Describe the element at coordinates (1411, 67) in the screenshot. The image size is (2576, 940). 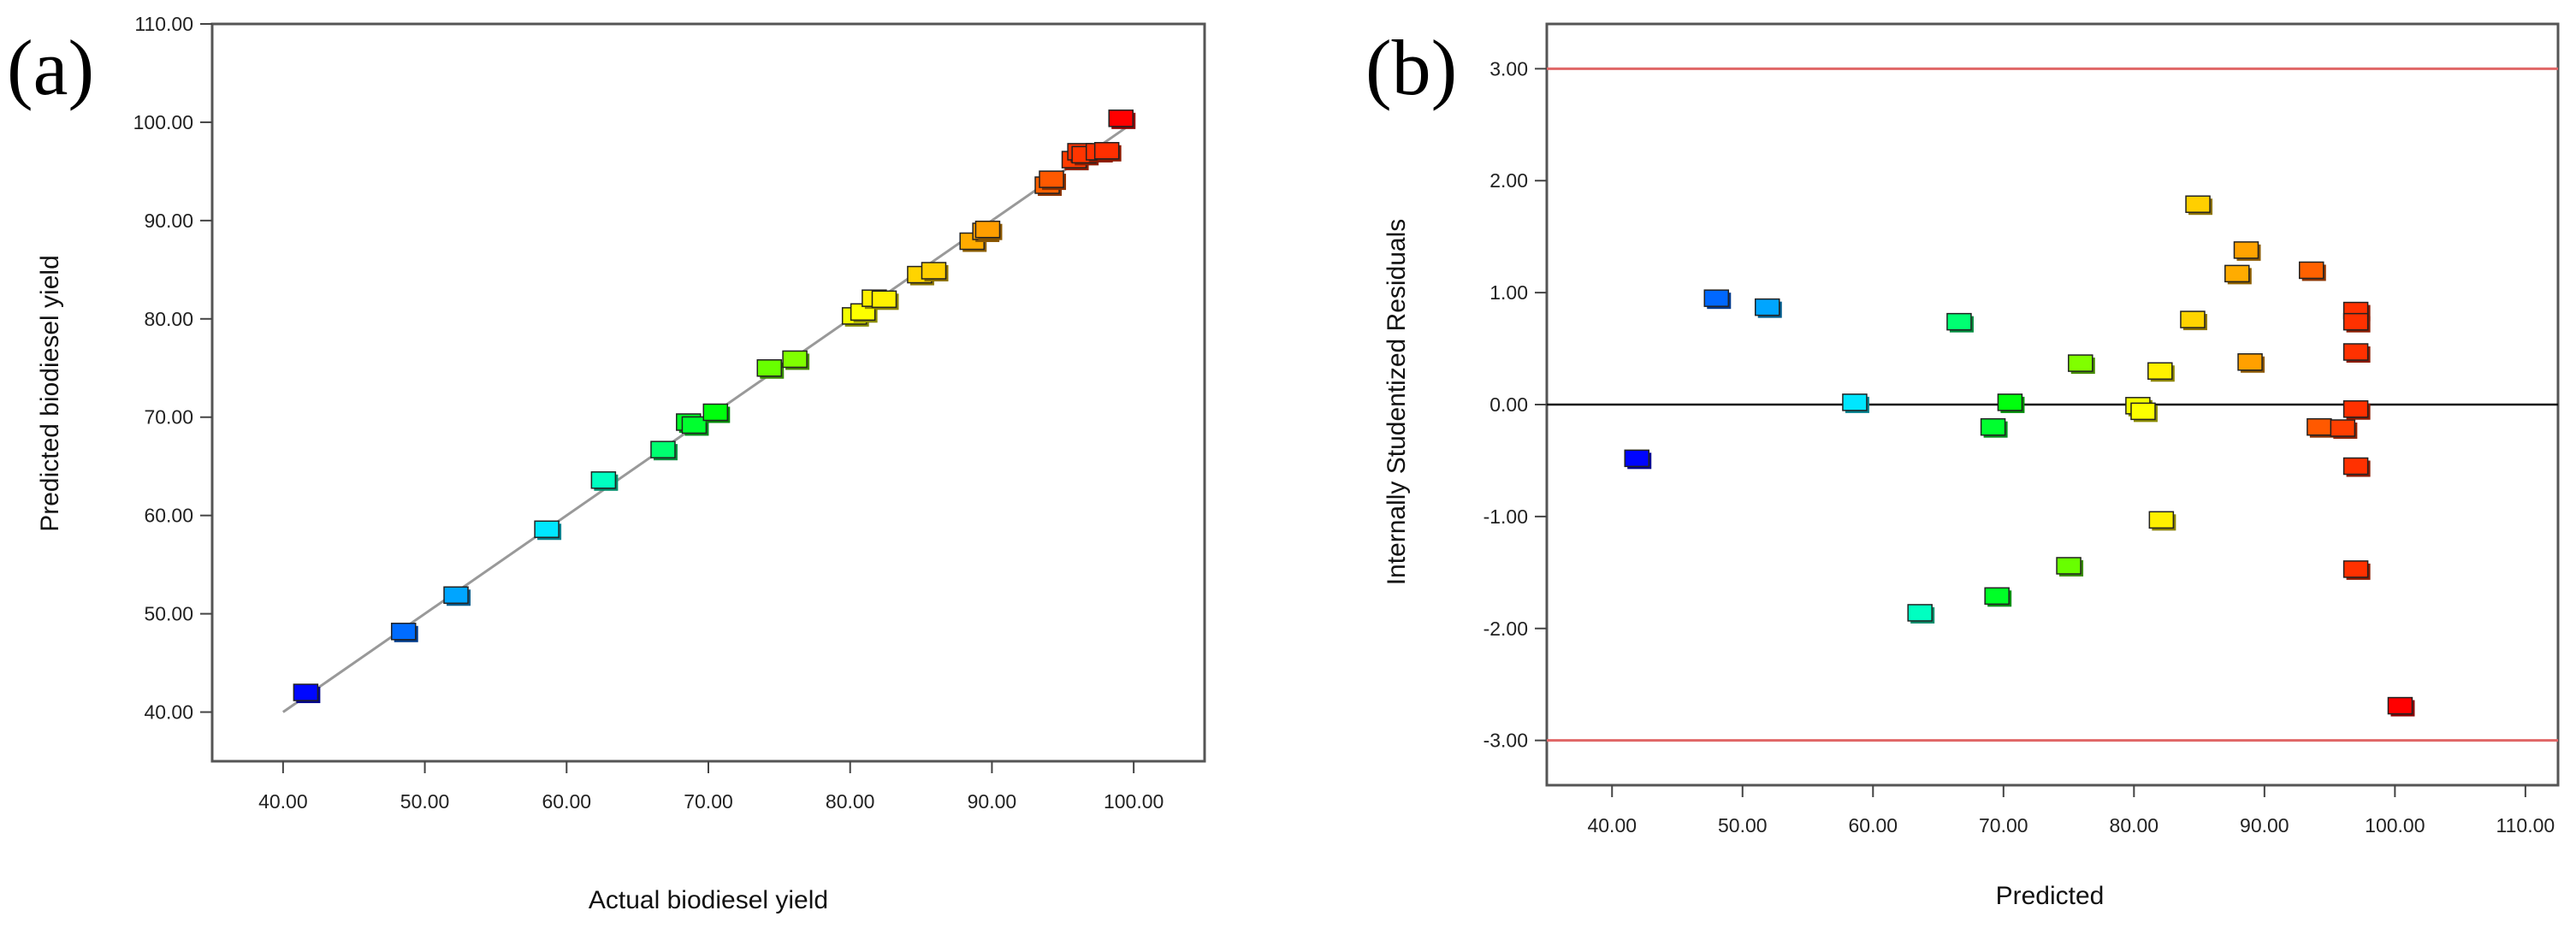
I see `panel-b-label: (b)` at that location.